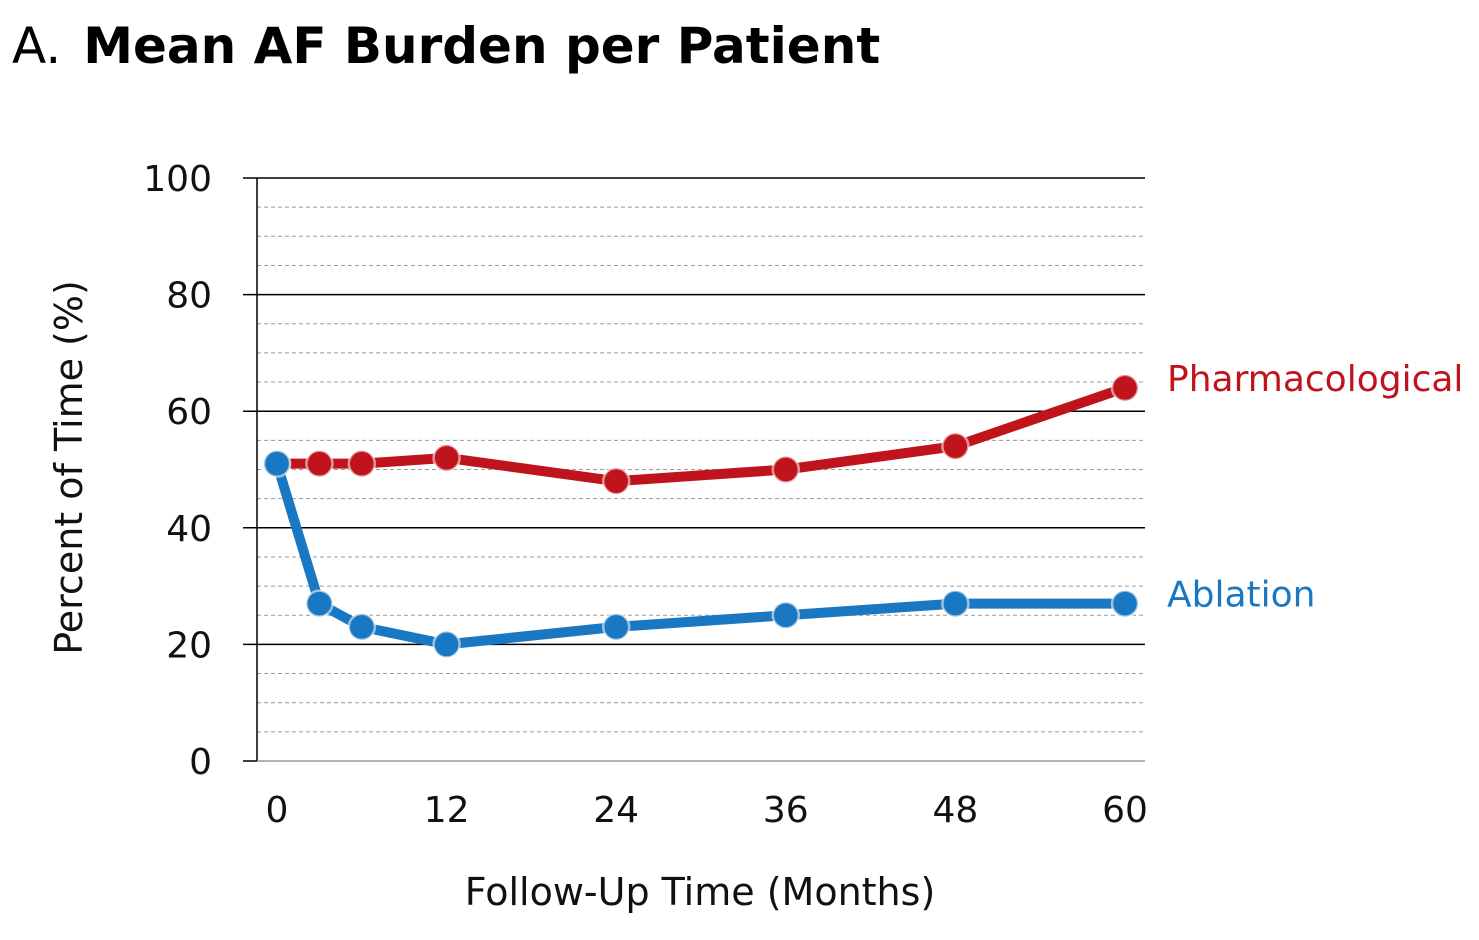 The height and width of the screenshot is (940, 1479). I want to click on pharmacological-line, so click(701, 434).